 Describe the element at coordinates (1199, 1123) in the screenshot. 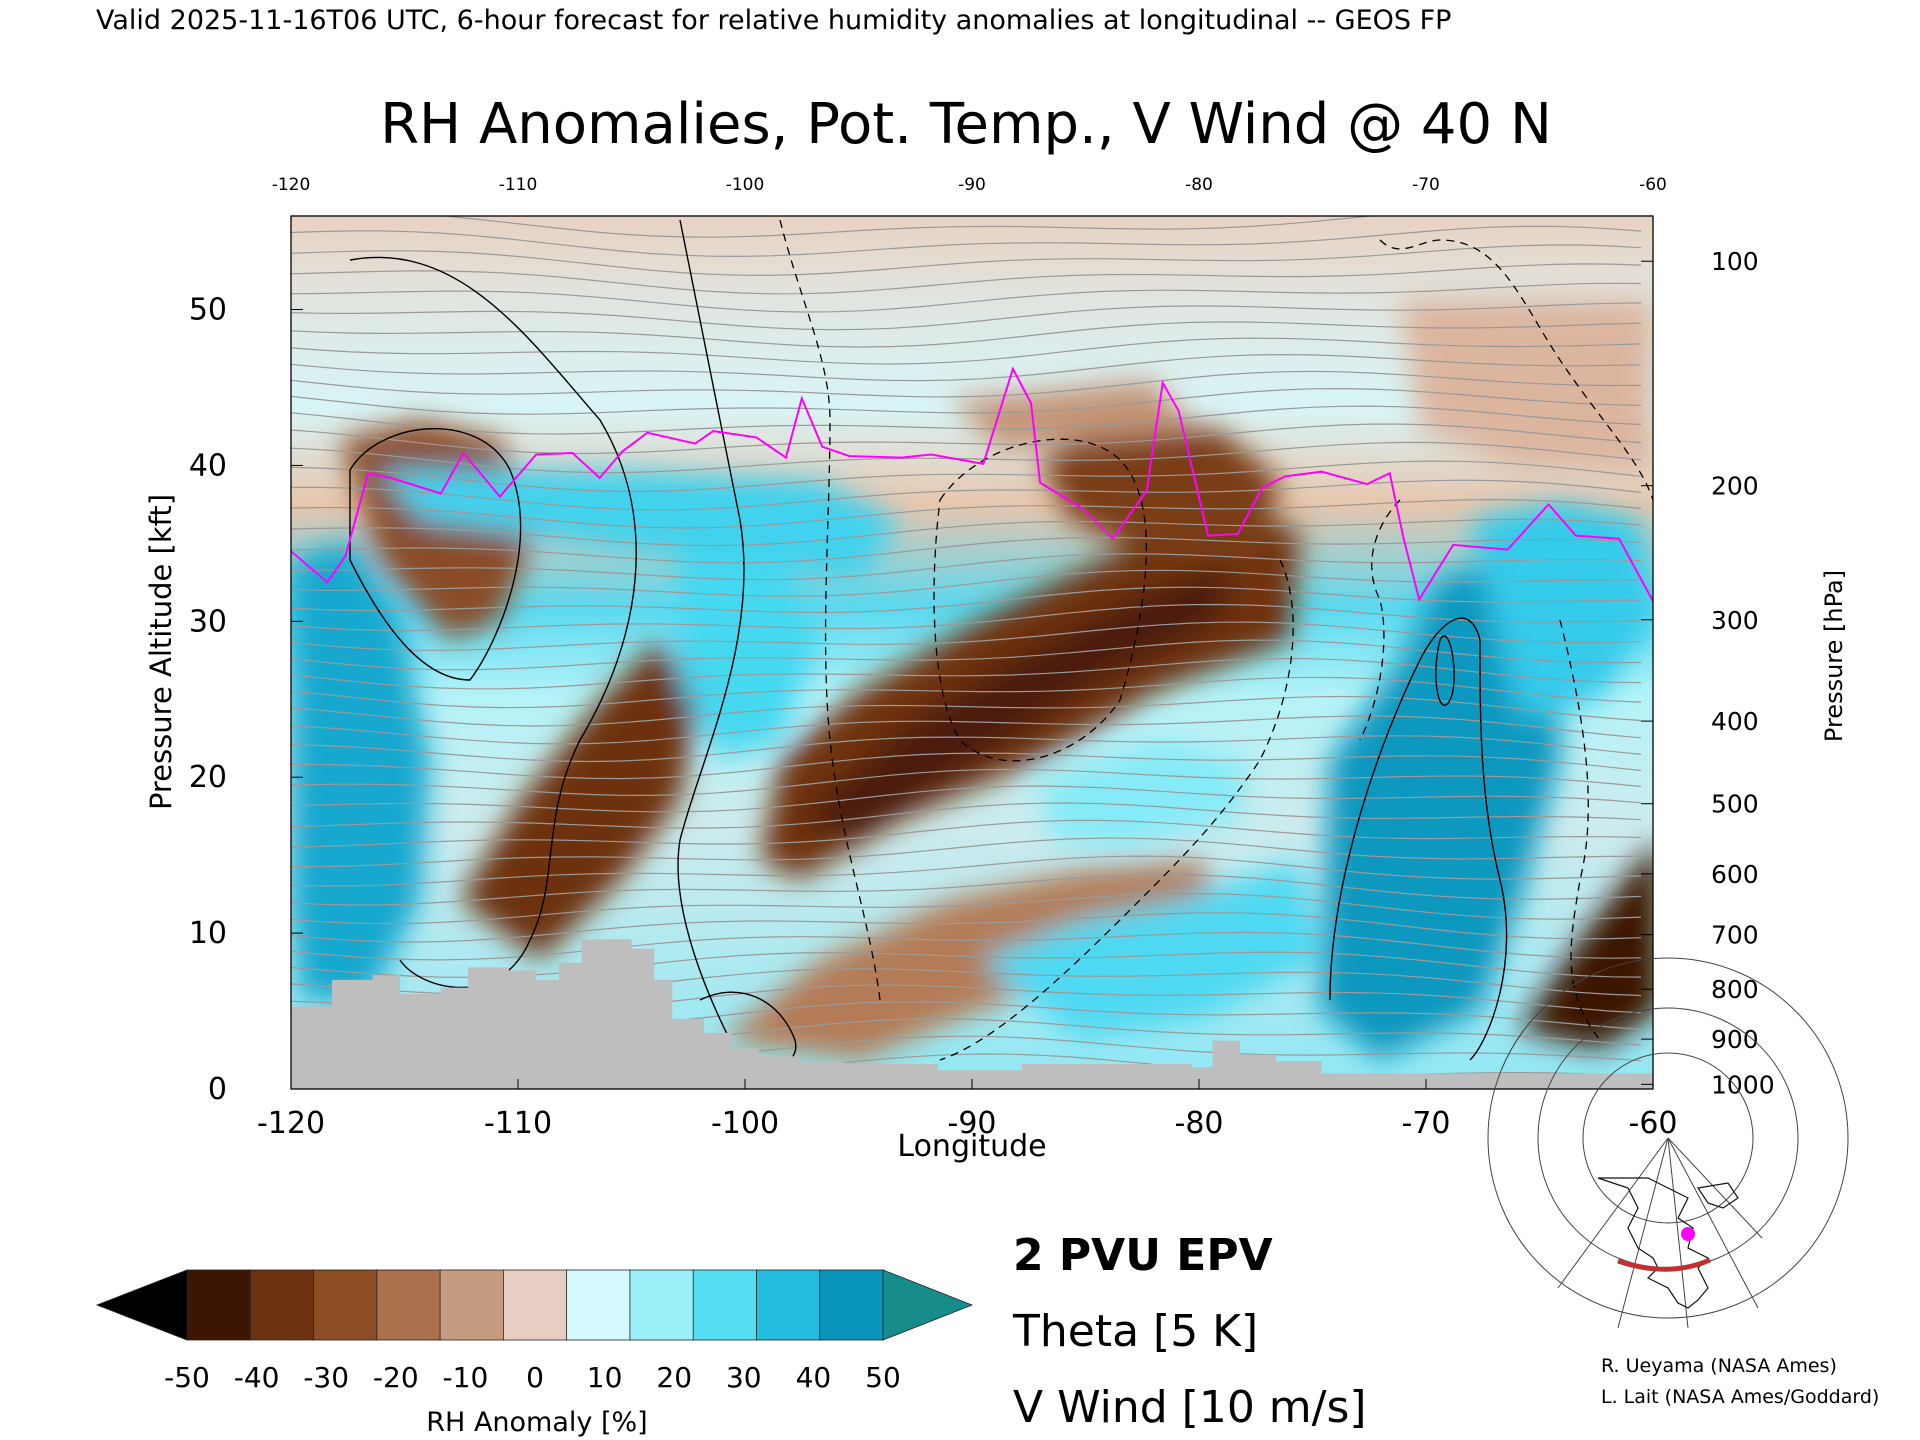

I see `x-tick-label: -80` at that location.